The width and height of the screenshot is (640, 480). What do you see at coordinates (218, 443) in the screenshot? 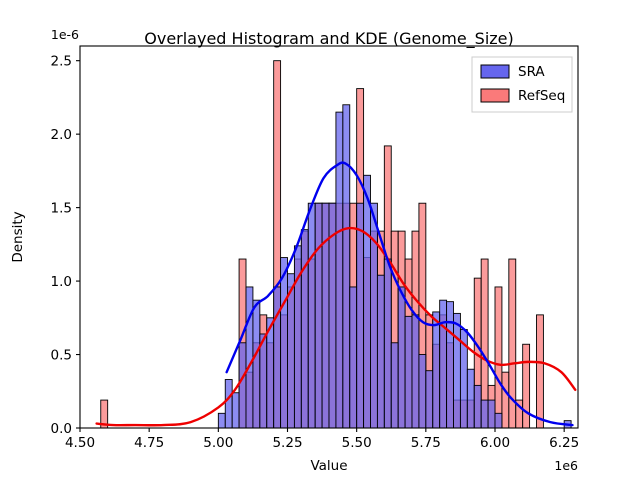
I see `x-tick-label: 5.00` at bounding box center [218, 443].